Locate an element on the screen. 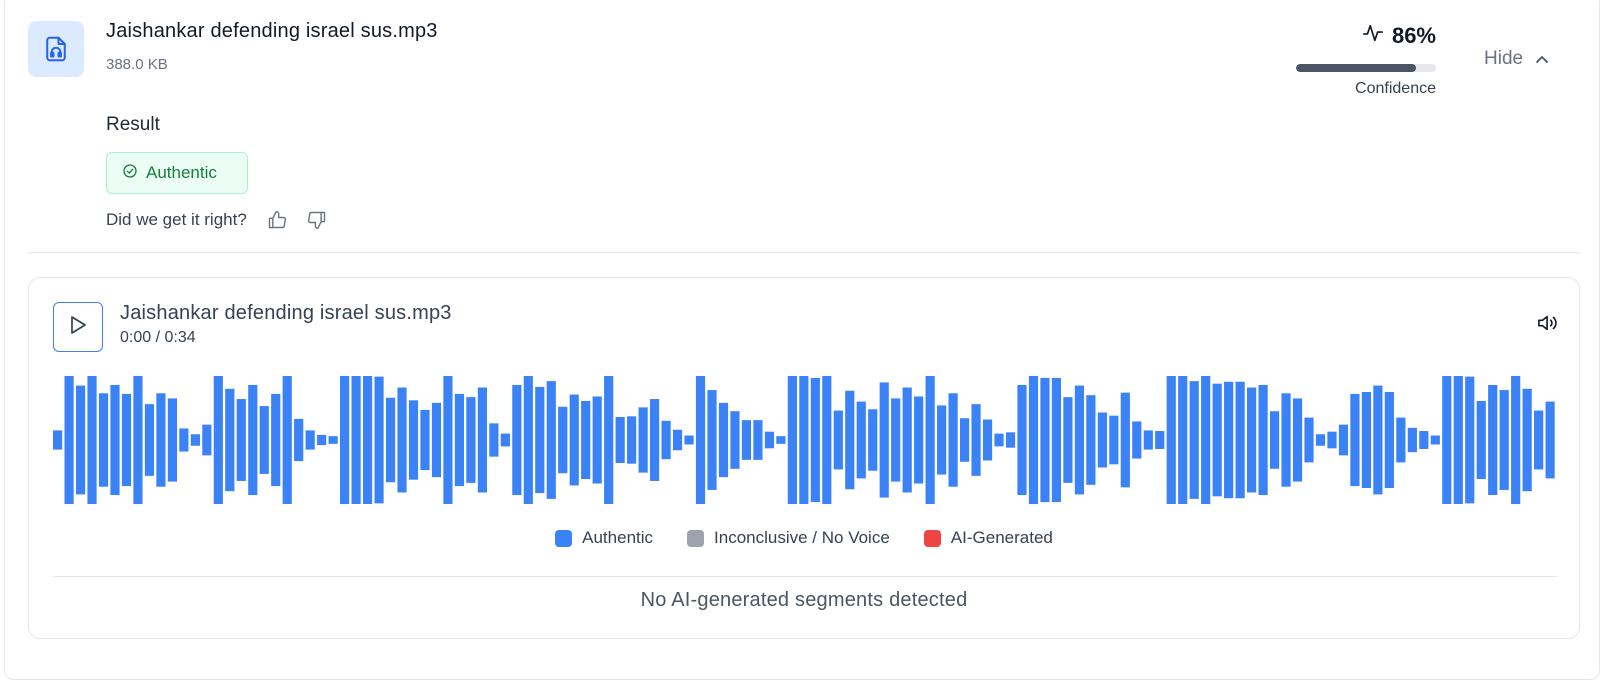 This screenshot has height=685, width=1600. audio-file-icon is located at coordinates (56, 49).